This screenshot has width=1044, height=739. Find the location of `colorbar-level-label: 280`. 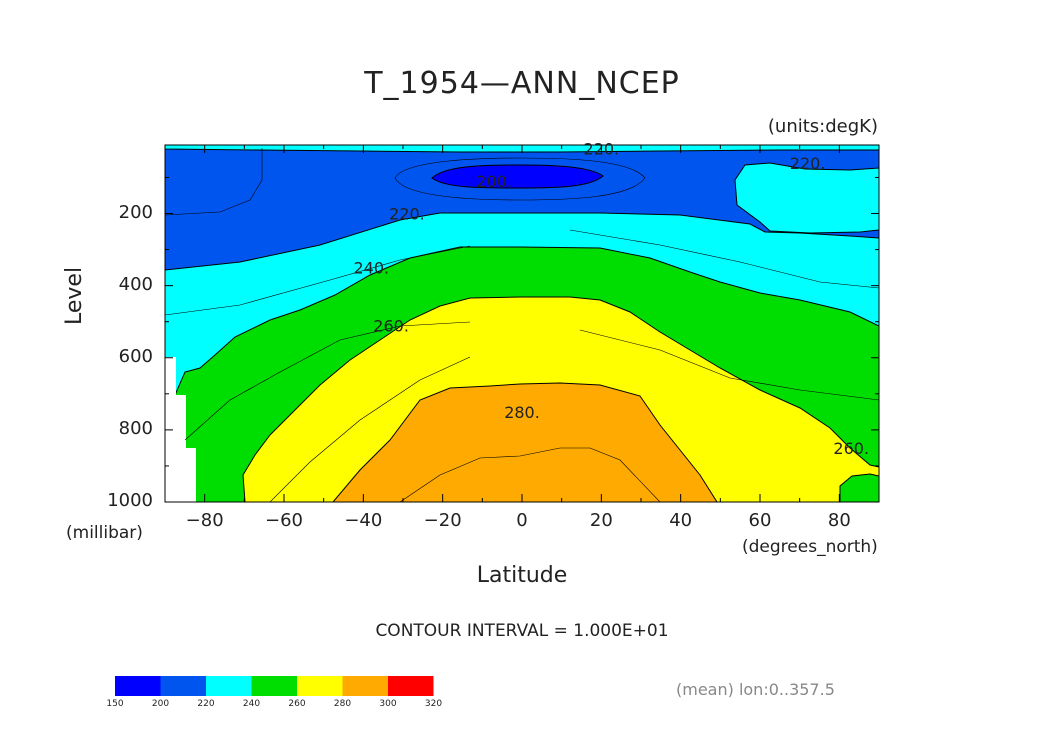

colorbar-level-label: 280 is located at coordinates (342, 704).